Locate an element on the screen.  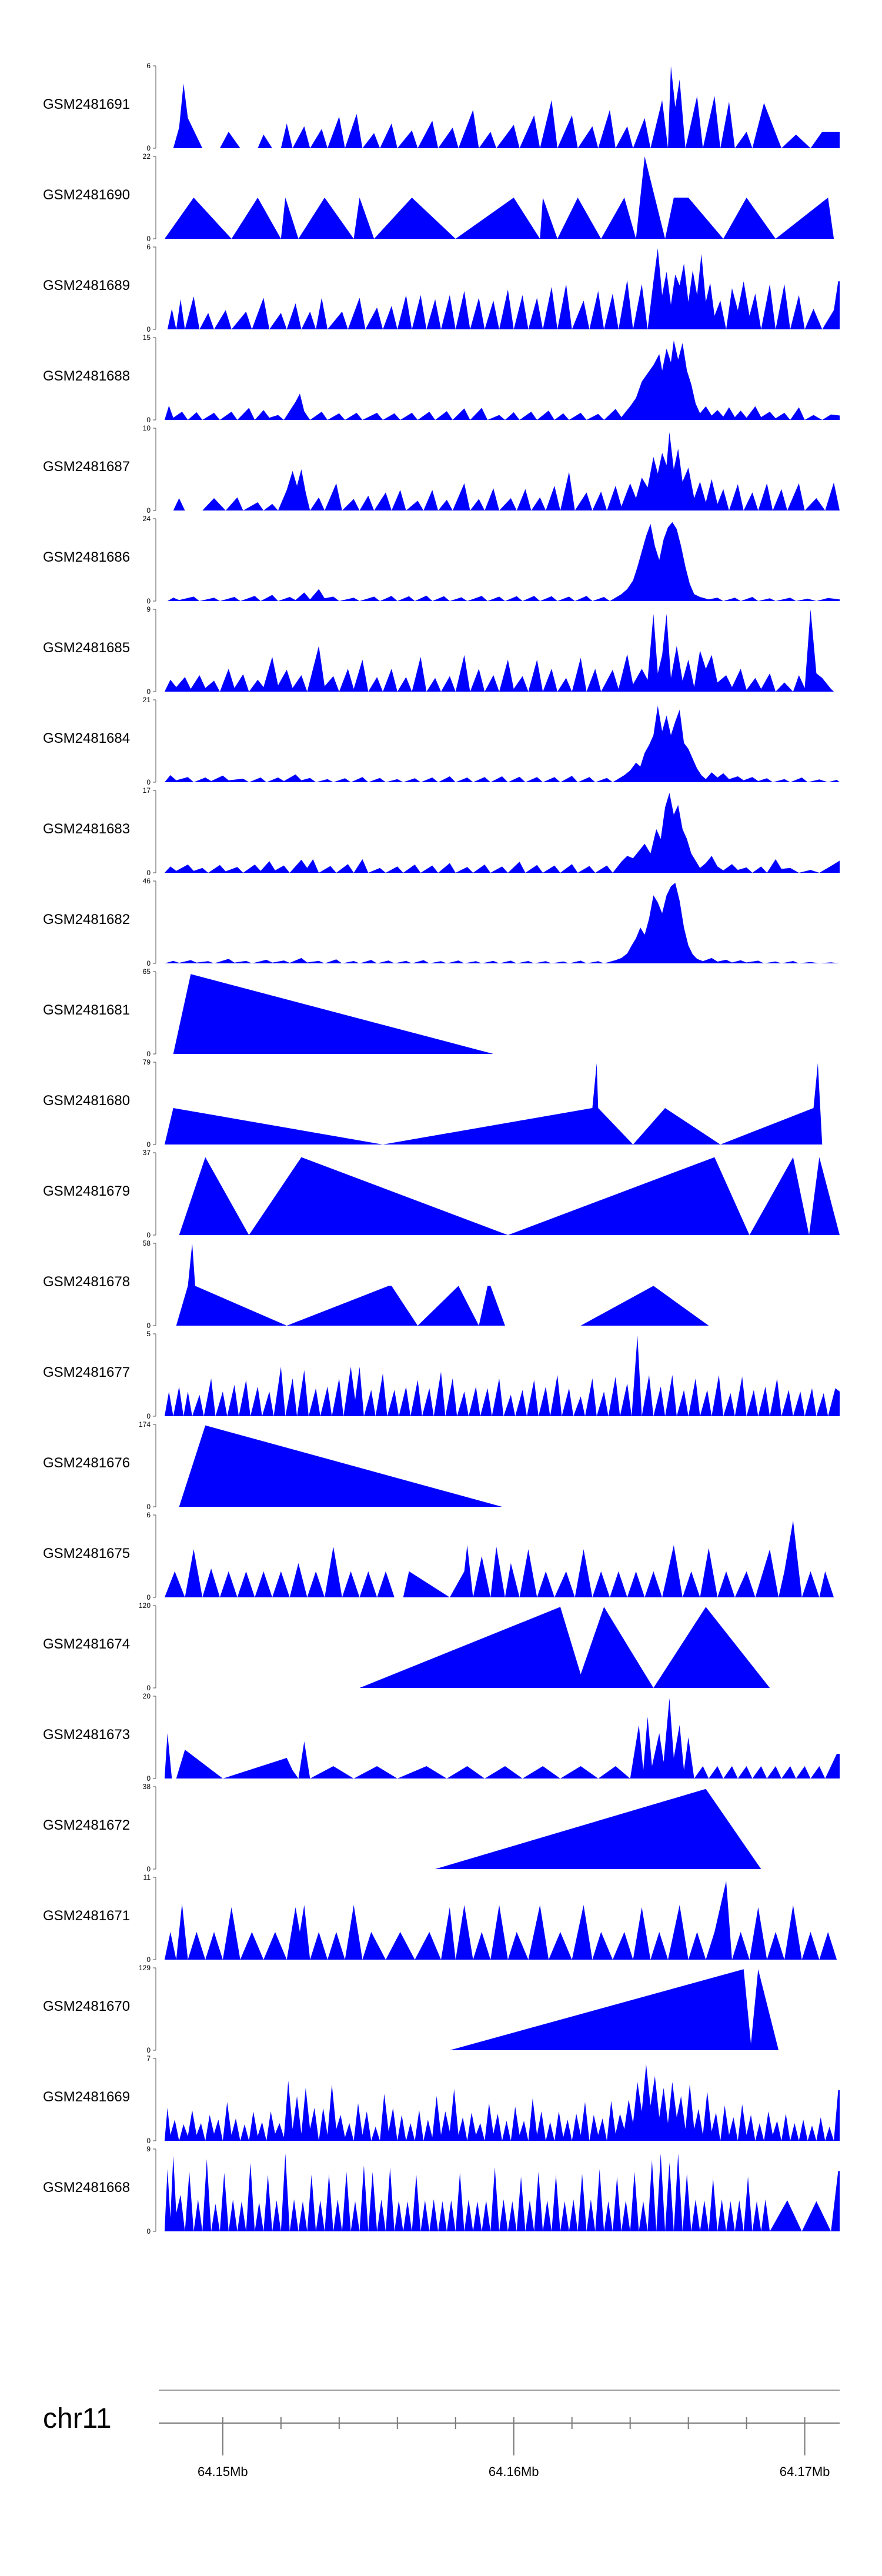
track: GSM2481686 24 0 is located at coordinates (441, 560).